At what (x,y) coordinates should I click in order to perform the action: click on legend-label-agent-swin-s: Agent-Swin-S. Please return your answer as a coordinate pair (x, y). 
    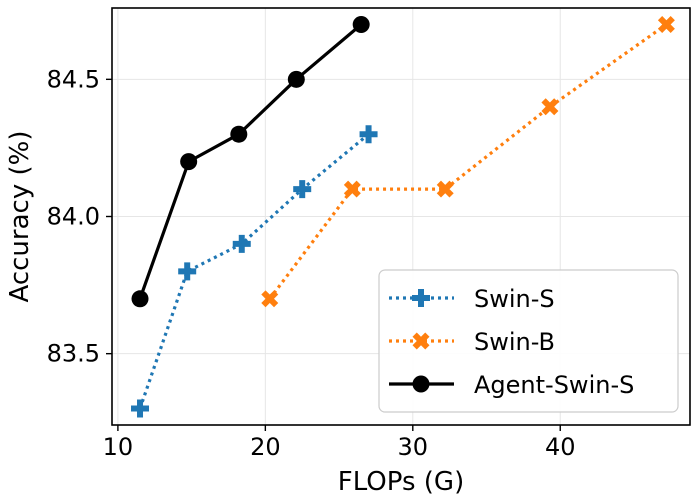
    Looking at the image, I should click on (554, 385).